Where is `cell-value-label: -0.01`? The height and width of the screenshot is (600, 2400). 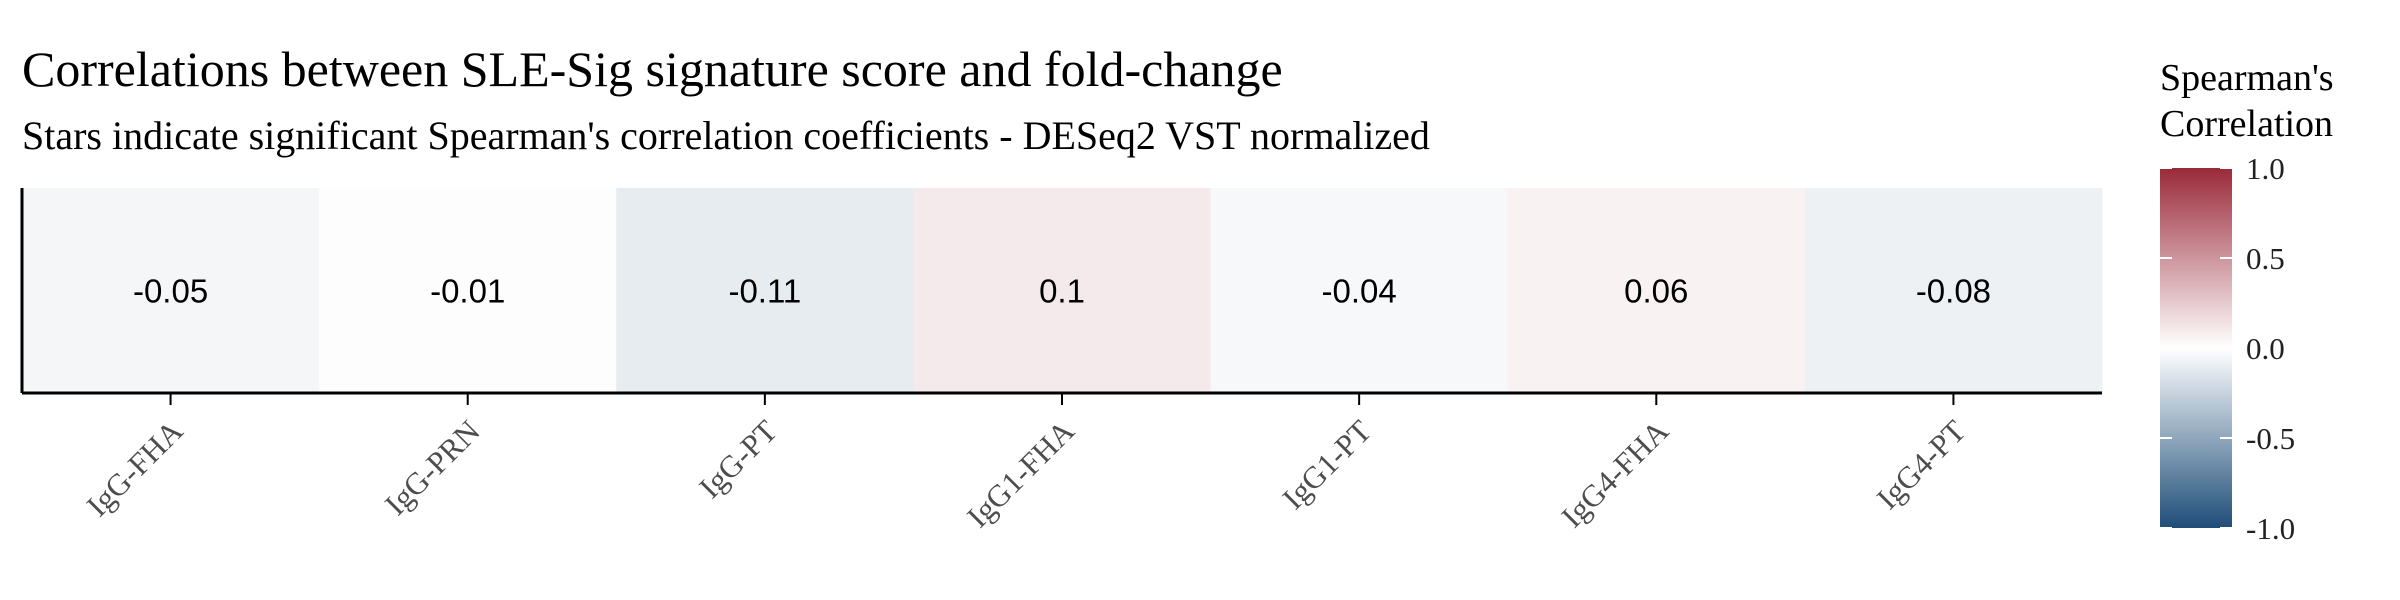 cell-value-label: -0.01 is located at coordinates (467, 291).